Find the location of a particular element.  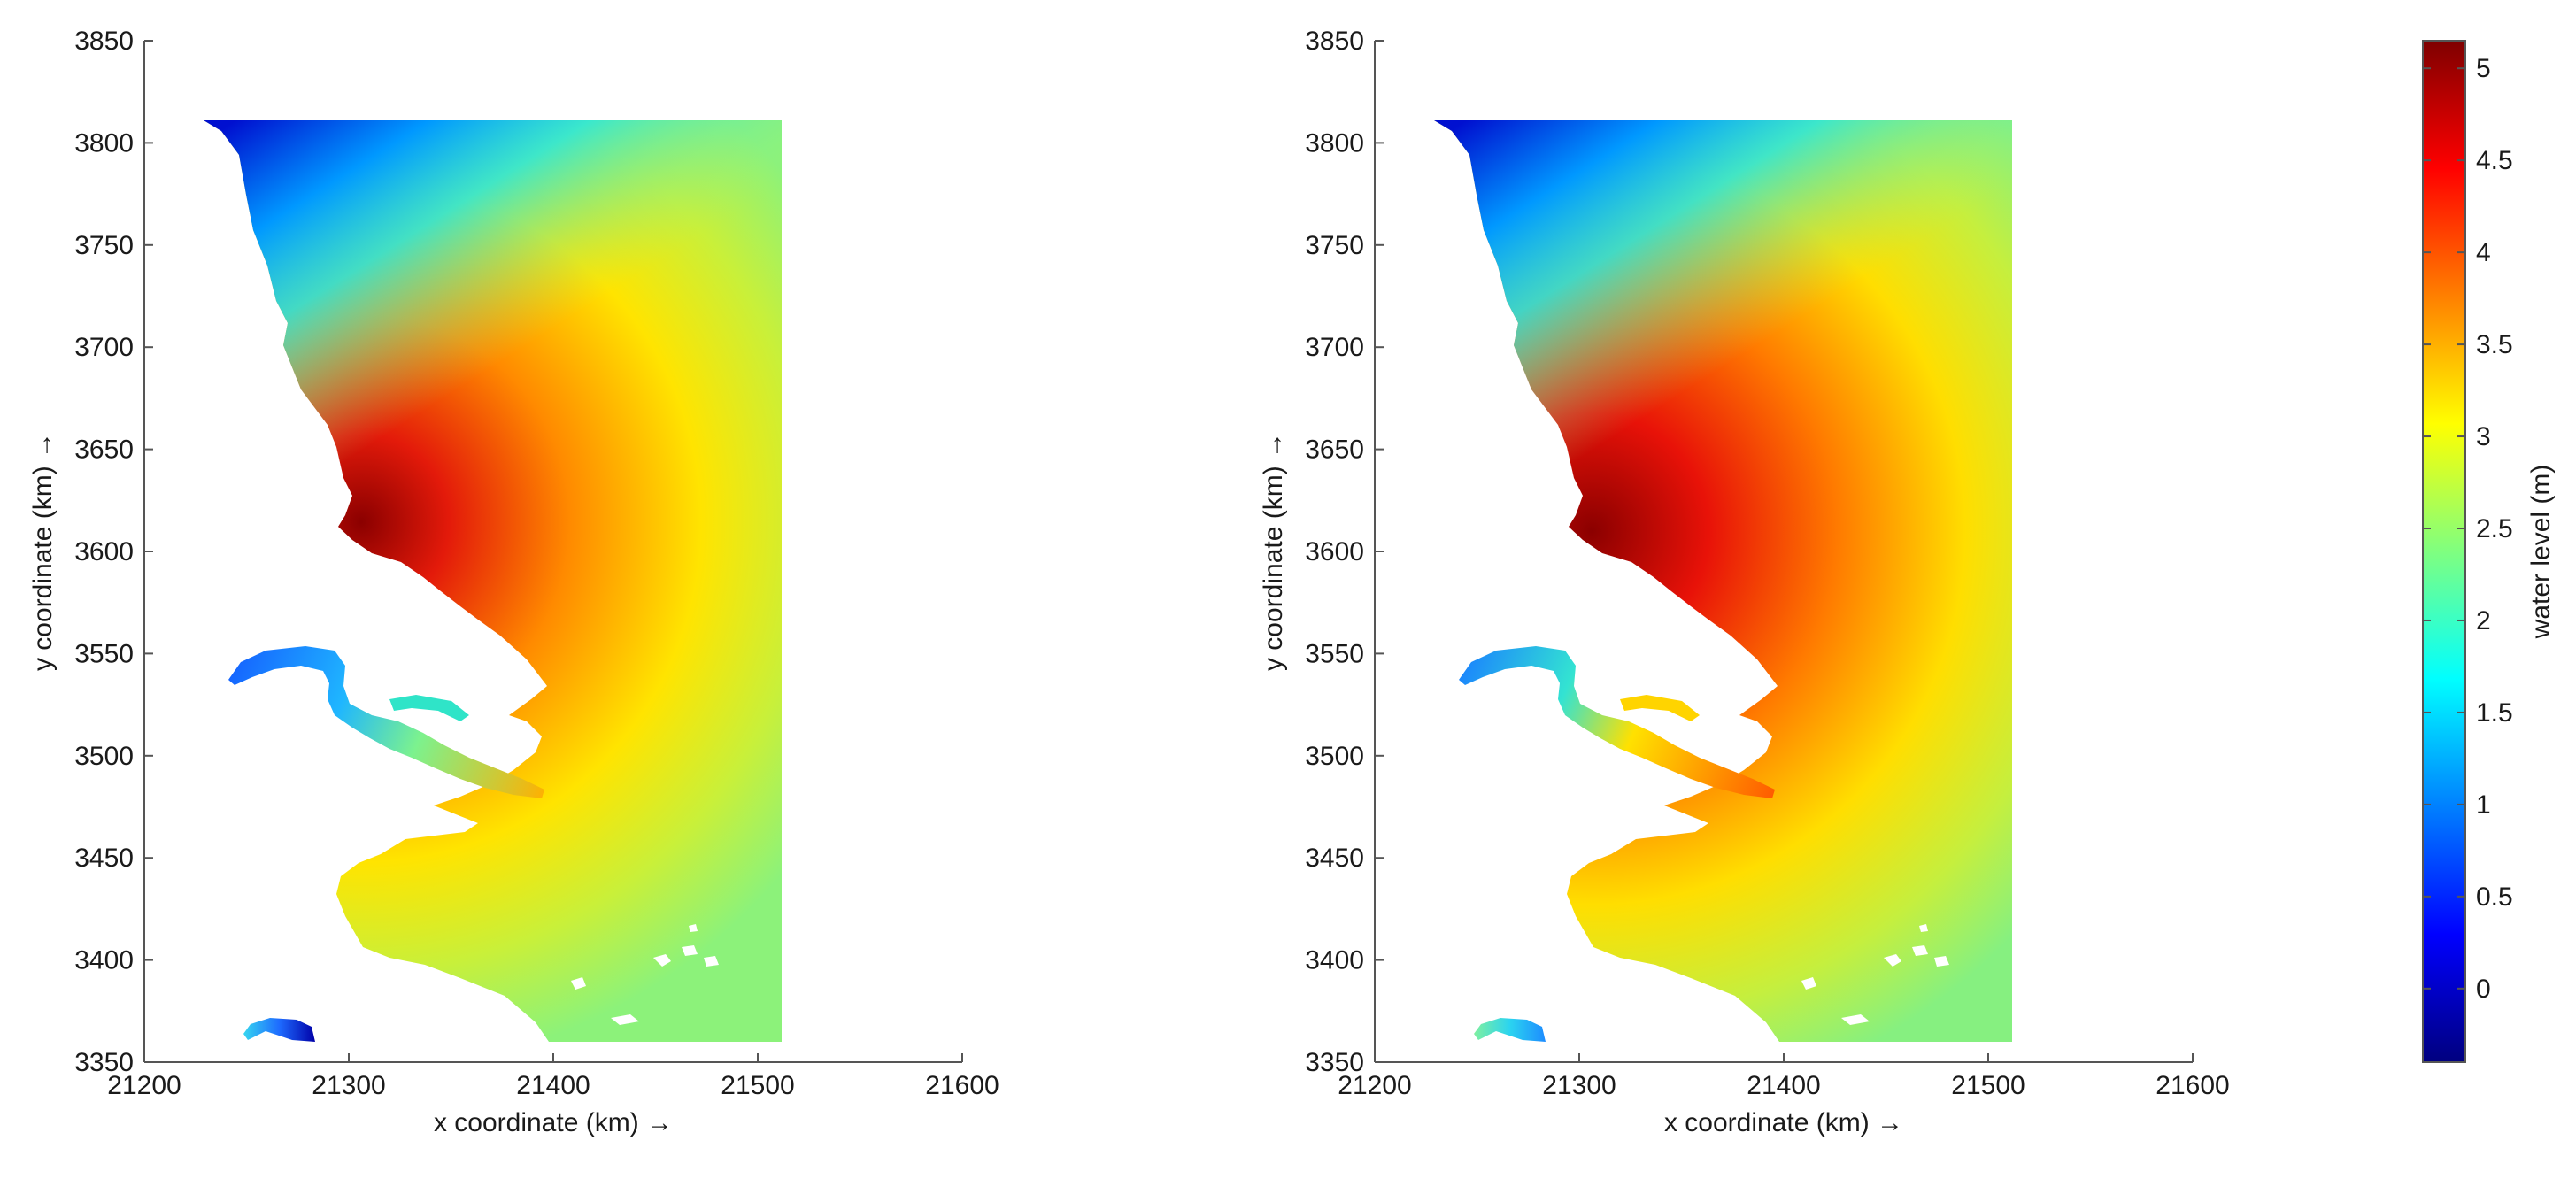

colorbar: 0 0.5 1 1.5 2 2.5 3 3.5 4 4.5 5 water level (m) is located at coordinates (2489, 551).